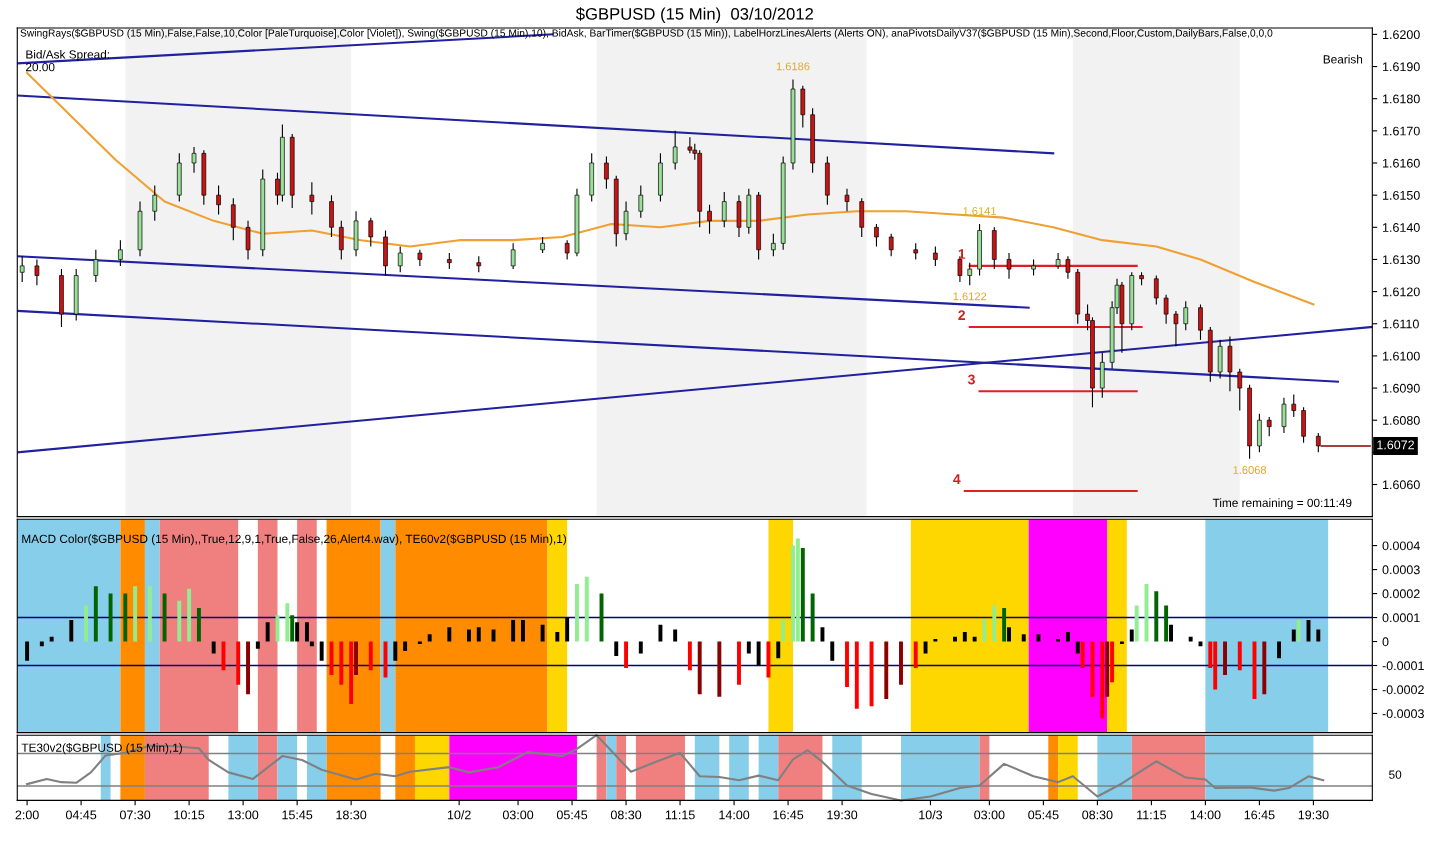  What do you see at coordinates (1043, 815) in the screenshot?
I see `x-tick-label: 05:45` at bounding box center [1043, 815].